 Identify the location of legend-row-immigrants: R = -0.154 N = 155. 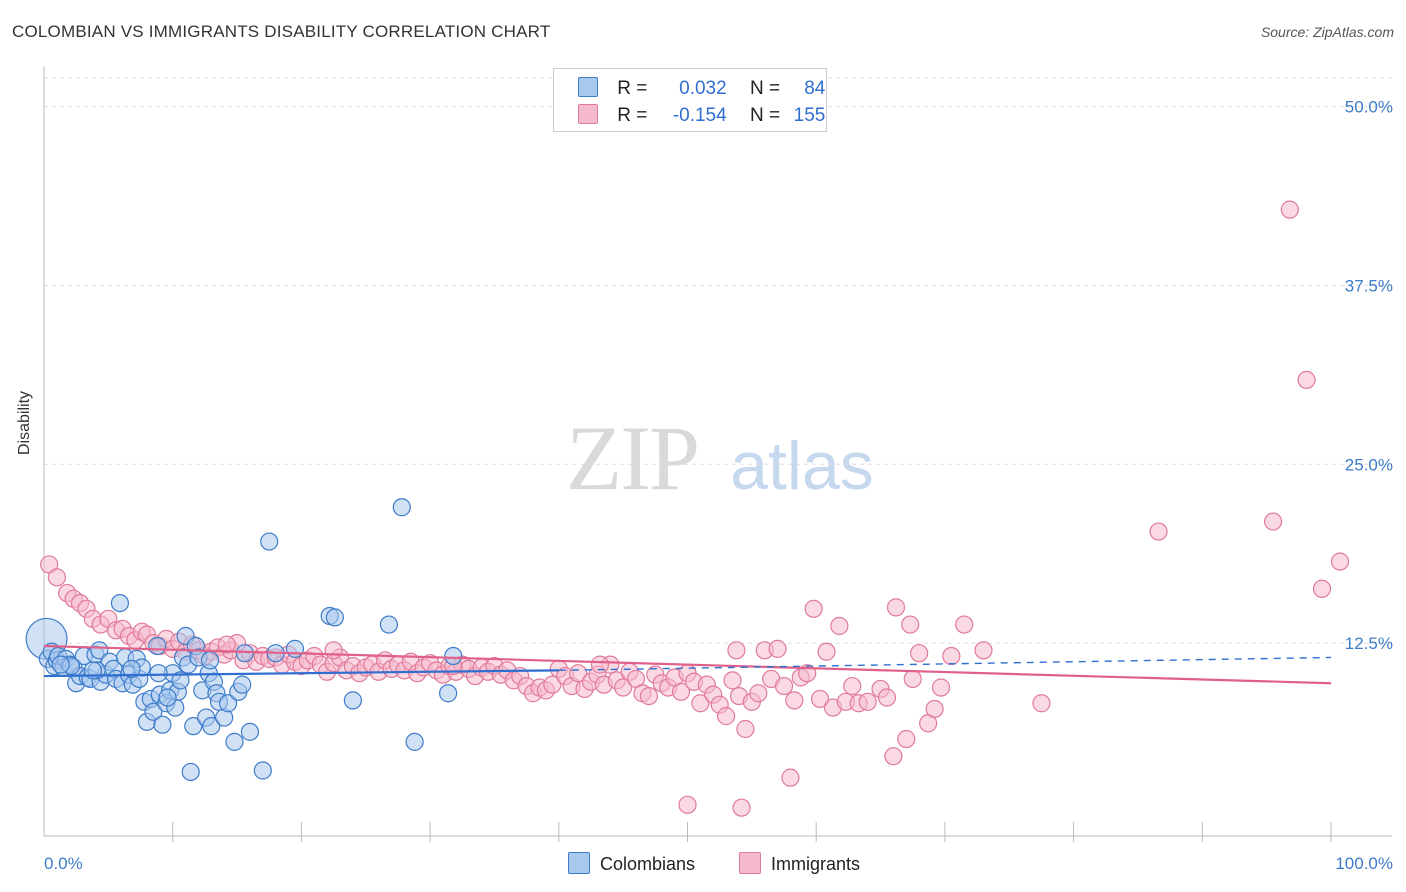
(701, 115).